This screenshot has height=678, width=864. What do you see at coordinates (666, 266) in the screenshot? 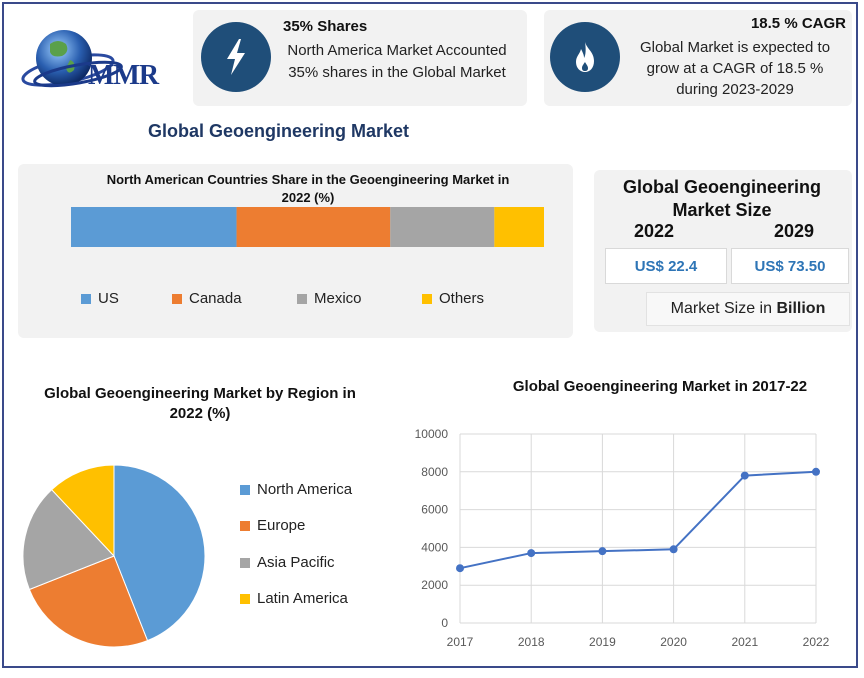
I see `value-2022: US$ 22.4` at bounding box center [666, 266].